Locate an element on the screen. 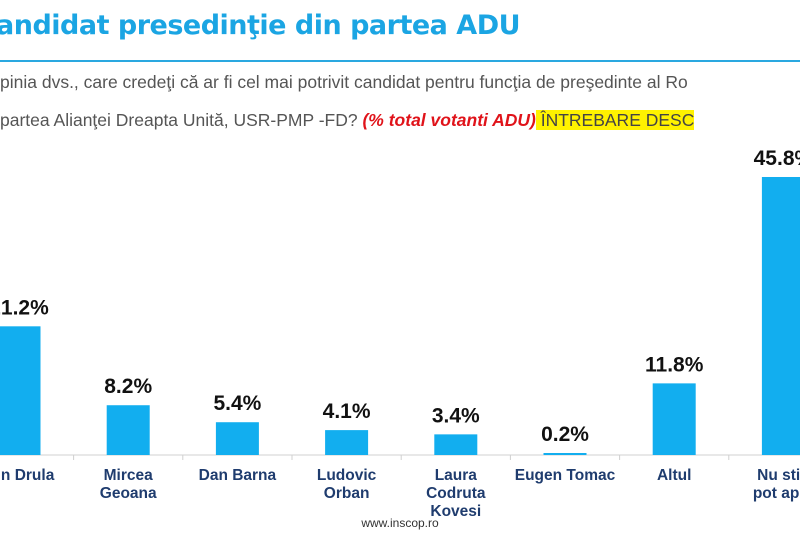  category-label: Mircea is located at coordinates (128, 475).